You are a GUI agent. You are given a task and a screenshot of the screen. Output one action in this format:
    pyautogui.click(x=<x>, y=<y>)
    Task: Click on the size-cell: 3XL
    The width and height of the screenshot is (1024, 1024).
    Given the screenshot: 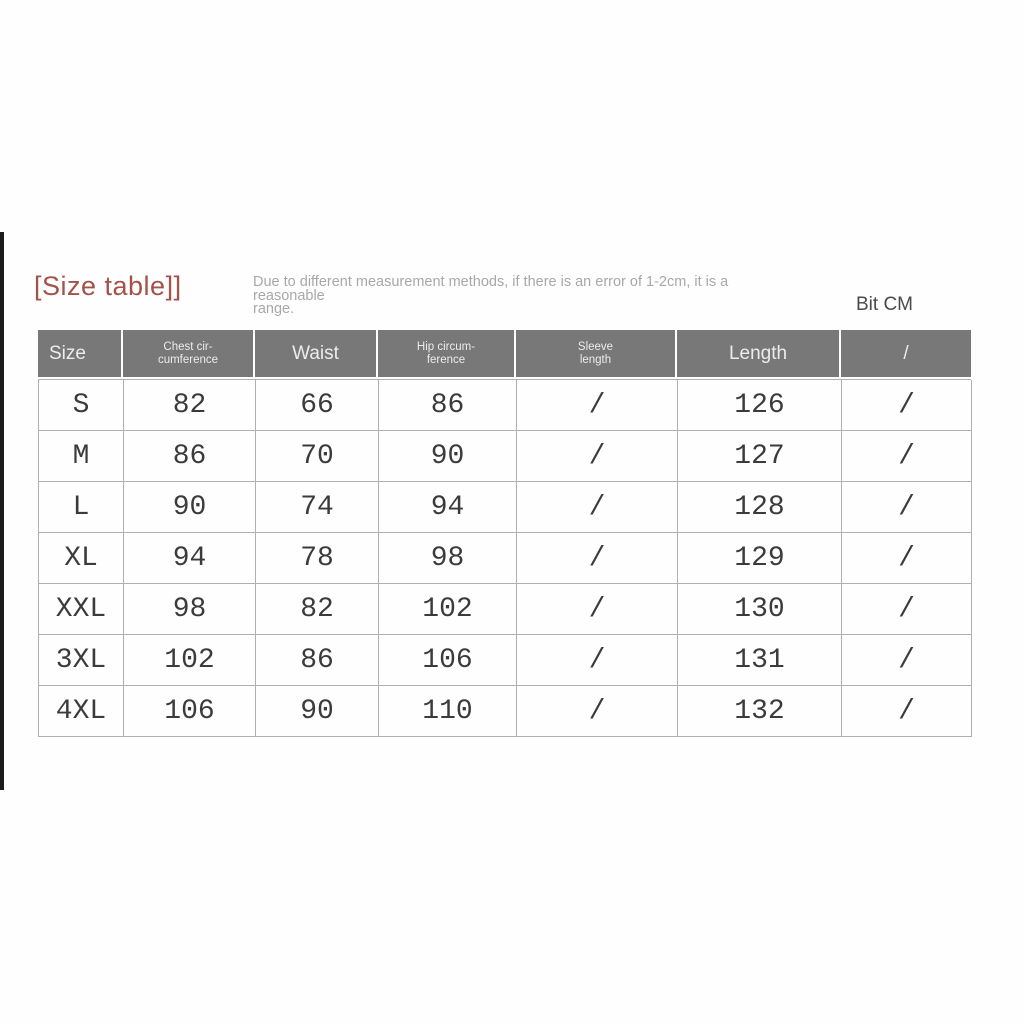 What is the action you would take?
    pyautogui.click(x=81, y=660)
    